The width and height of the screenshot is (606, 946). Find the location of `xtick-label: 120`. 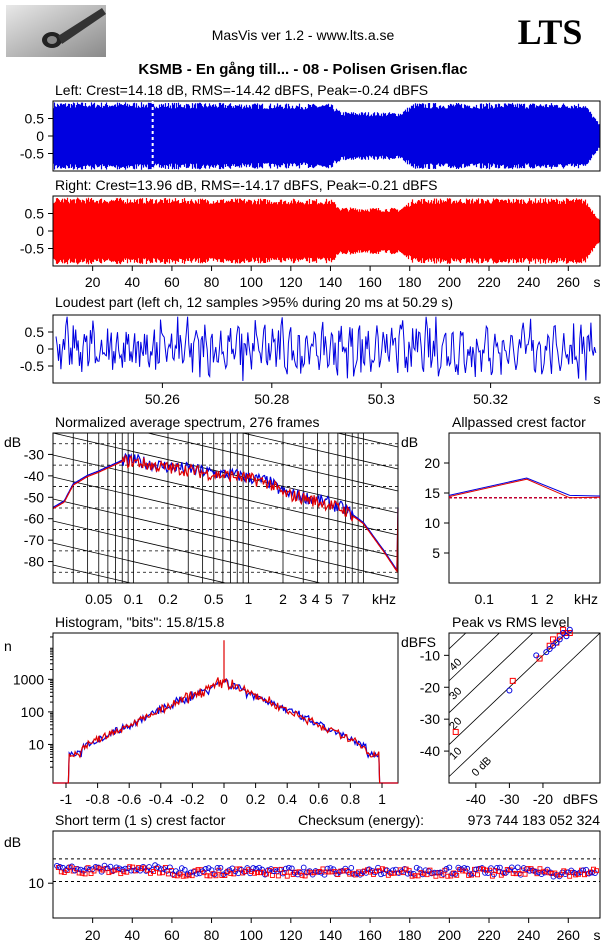

xtick-label: 120 is located at coordinates (291, 935).